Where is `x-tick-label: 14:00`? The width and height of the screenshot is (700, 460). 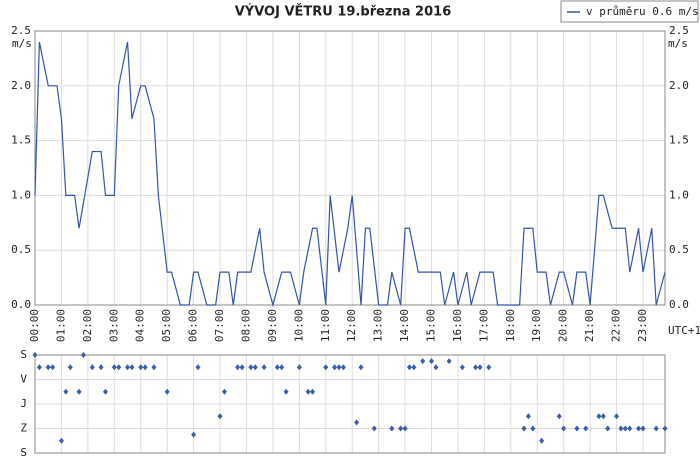 x-tick-label: 14:00 is located at coordinates (404, 325).